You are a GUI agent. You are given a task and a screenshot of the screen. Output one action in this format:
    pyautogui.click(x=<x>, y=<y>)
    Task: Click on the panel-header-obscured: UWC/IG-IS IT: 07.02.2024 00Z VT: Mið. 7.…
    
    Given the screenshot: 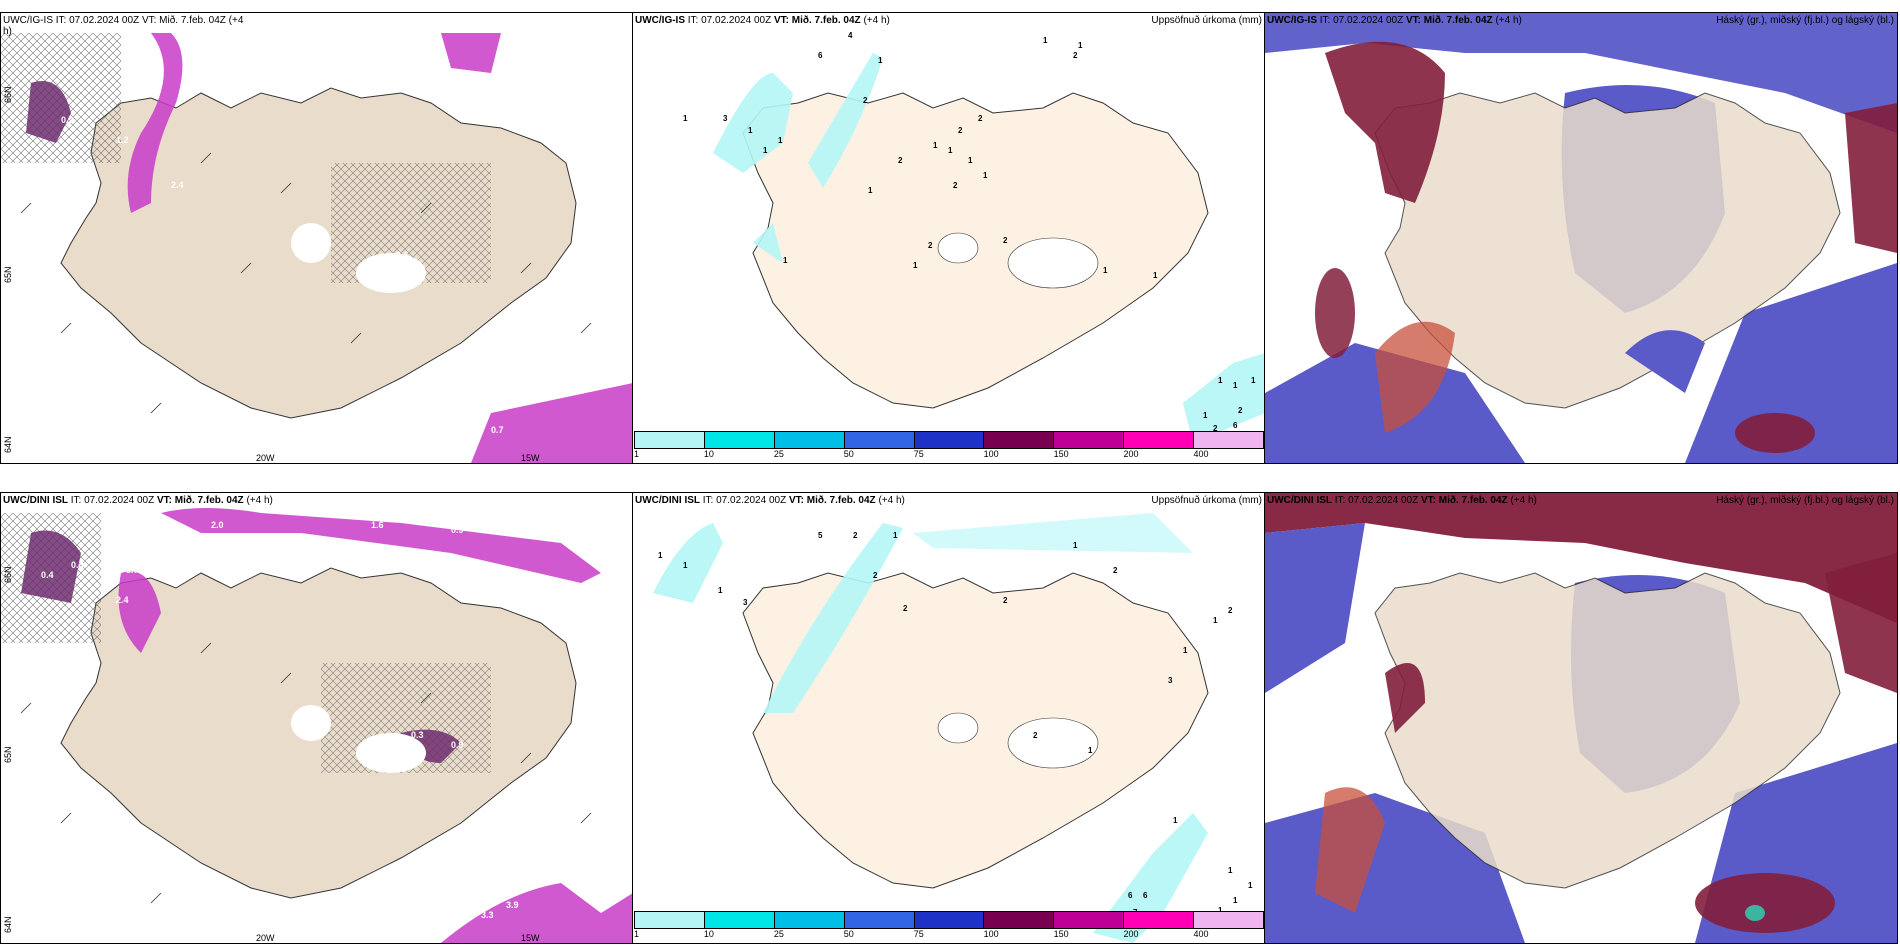 What is the action you would take?
    pyautogui.click(x=123, y=26)
    